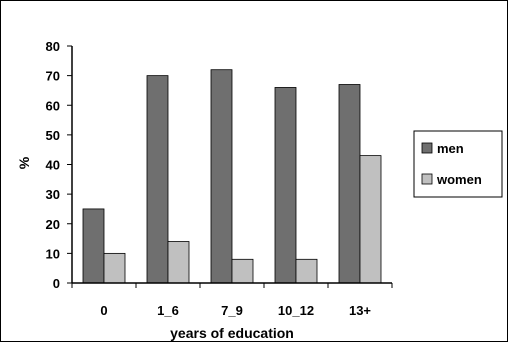 The height and width of the screenshot is (342, 508). Describe the element at coordinates (232, 310) in the screenshot. I see `x-tick-label: 7_9` at that location.